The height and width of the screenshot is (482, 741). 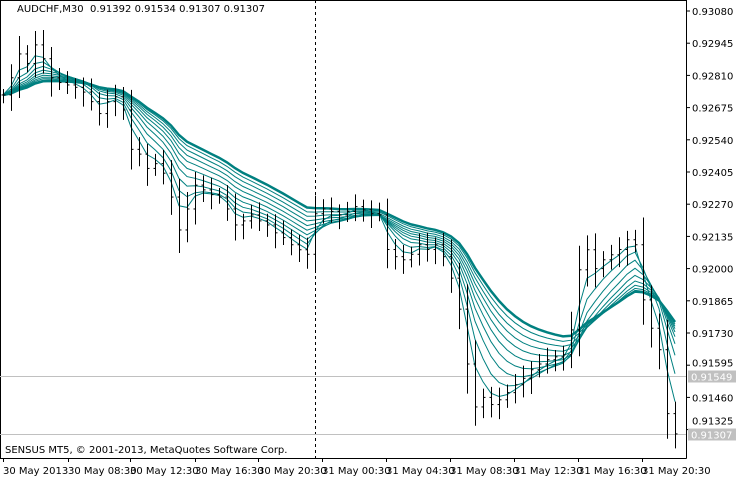 I want to click on y-tick-label: 0.91325, so click(x=712, y=422).